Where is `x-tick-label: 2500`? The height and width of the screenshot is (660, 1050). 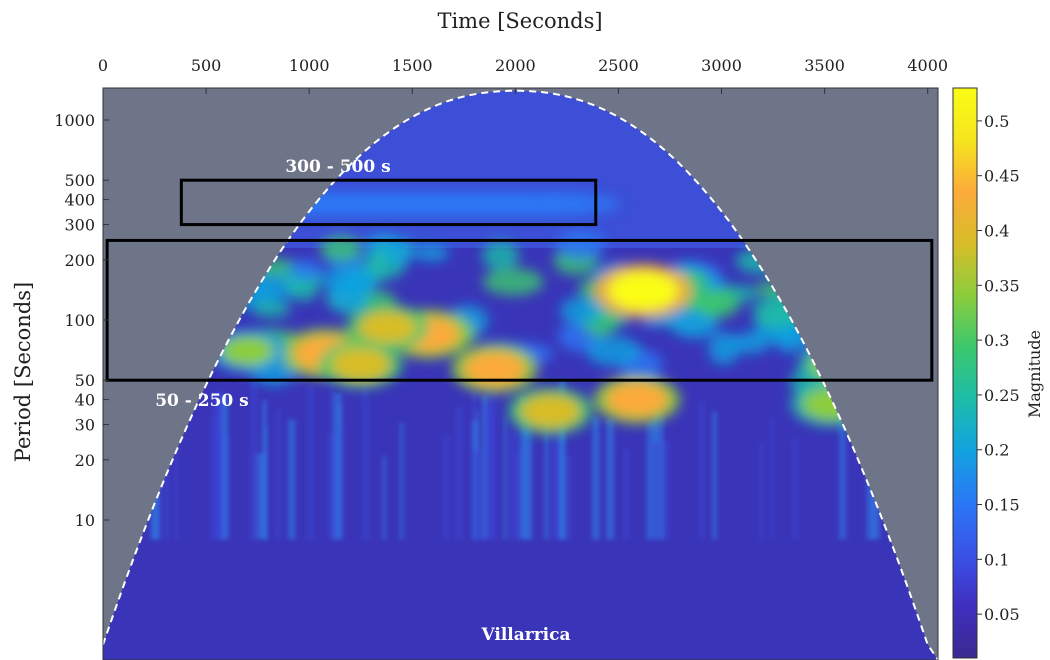
x-tick-label: 2500 is located at coordinates (618, 65).